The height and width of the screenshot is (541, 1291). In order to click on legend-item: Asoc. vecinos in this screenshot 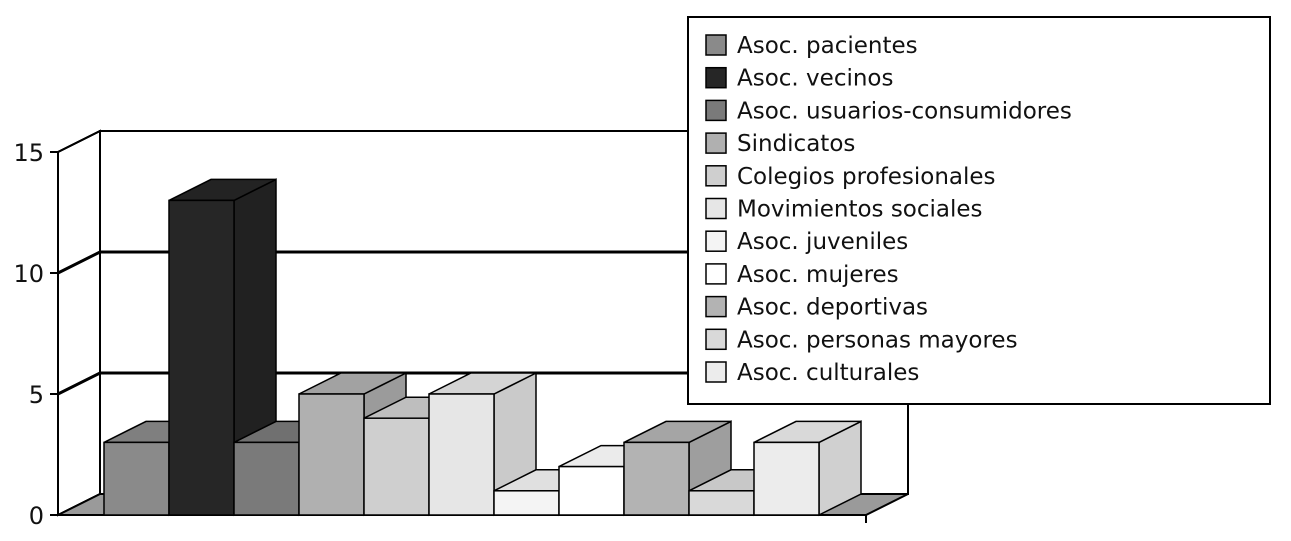, I will do `click(799, 79)`.